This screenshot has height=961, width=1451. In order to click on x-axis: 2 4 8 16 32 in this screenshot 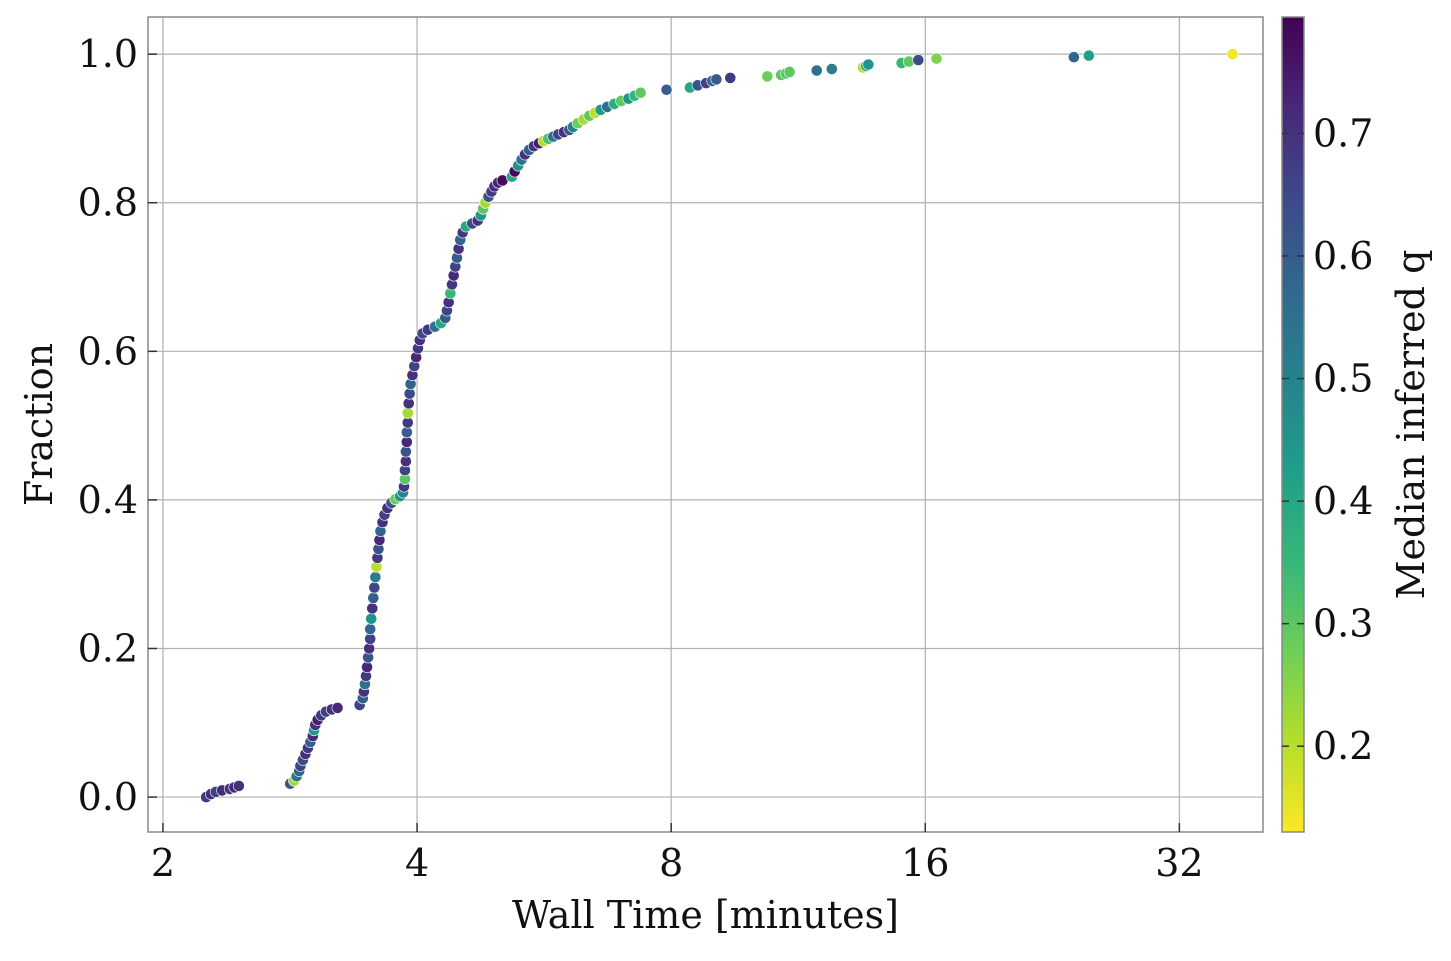, I will do `click(677, 854)`.